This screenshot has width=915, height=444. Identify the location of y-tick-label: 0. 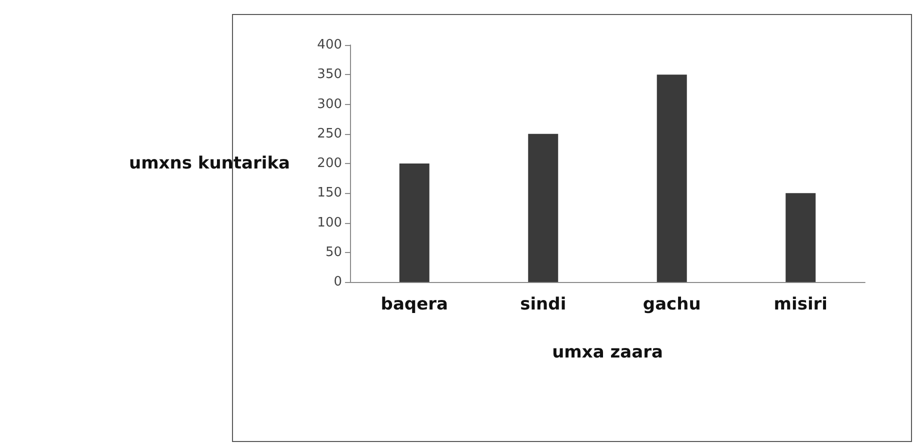
(338, 282).